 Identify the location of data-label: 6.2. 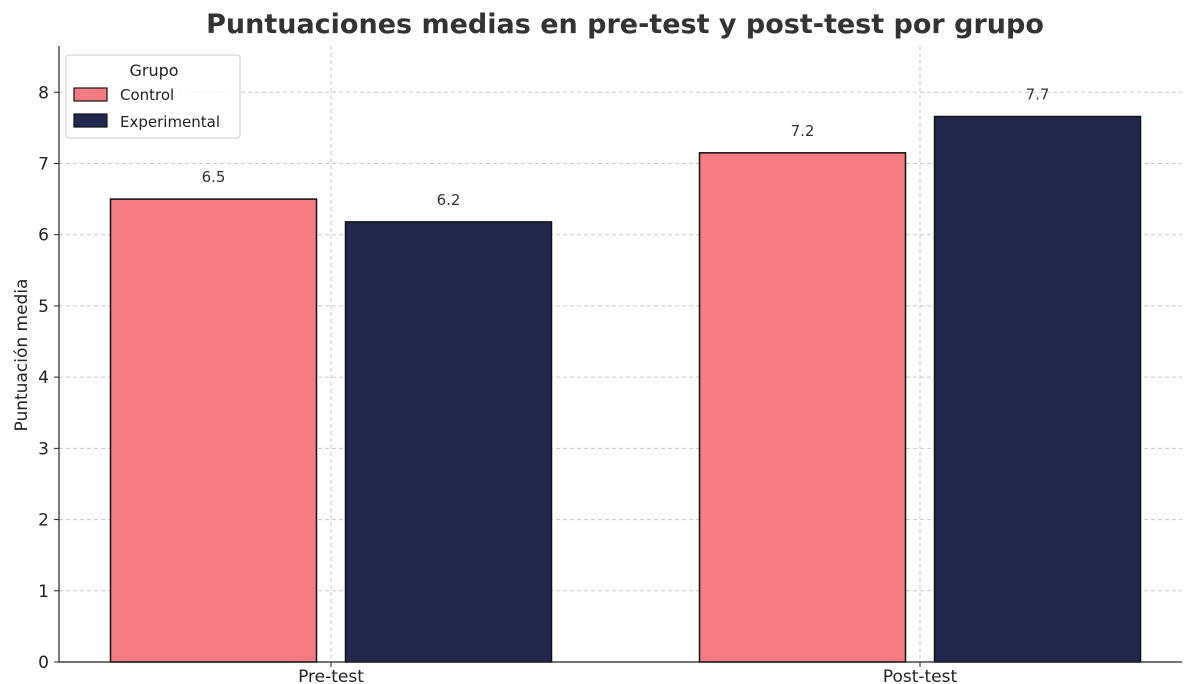
(449, 200).